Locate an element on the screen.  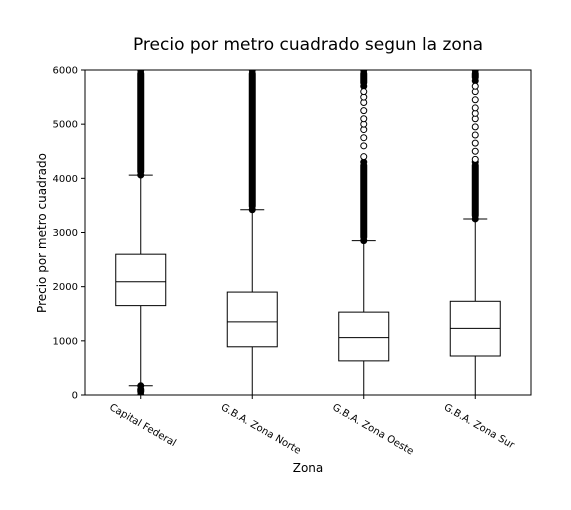
y-tick-label: 6000 is located at coordinates (65, 71).